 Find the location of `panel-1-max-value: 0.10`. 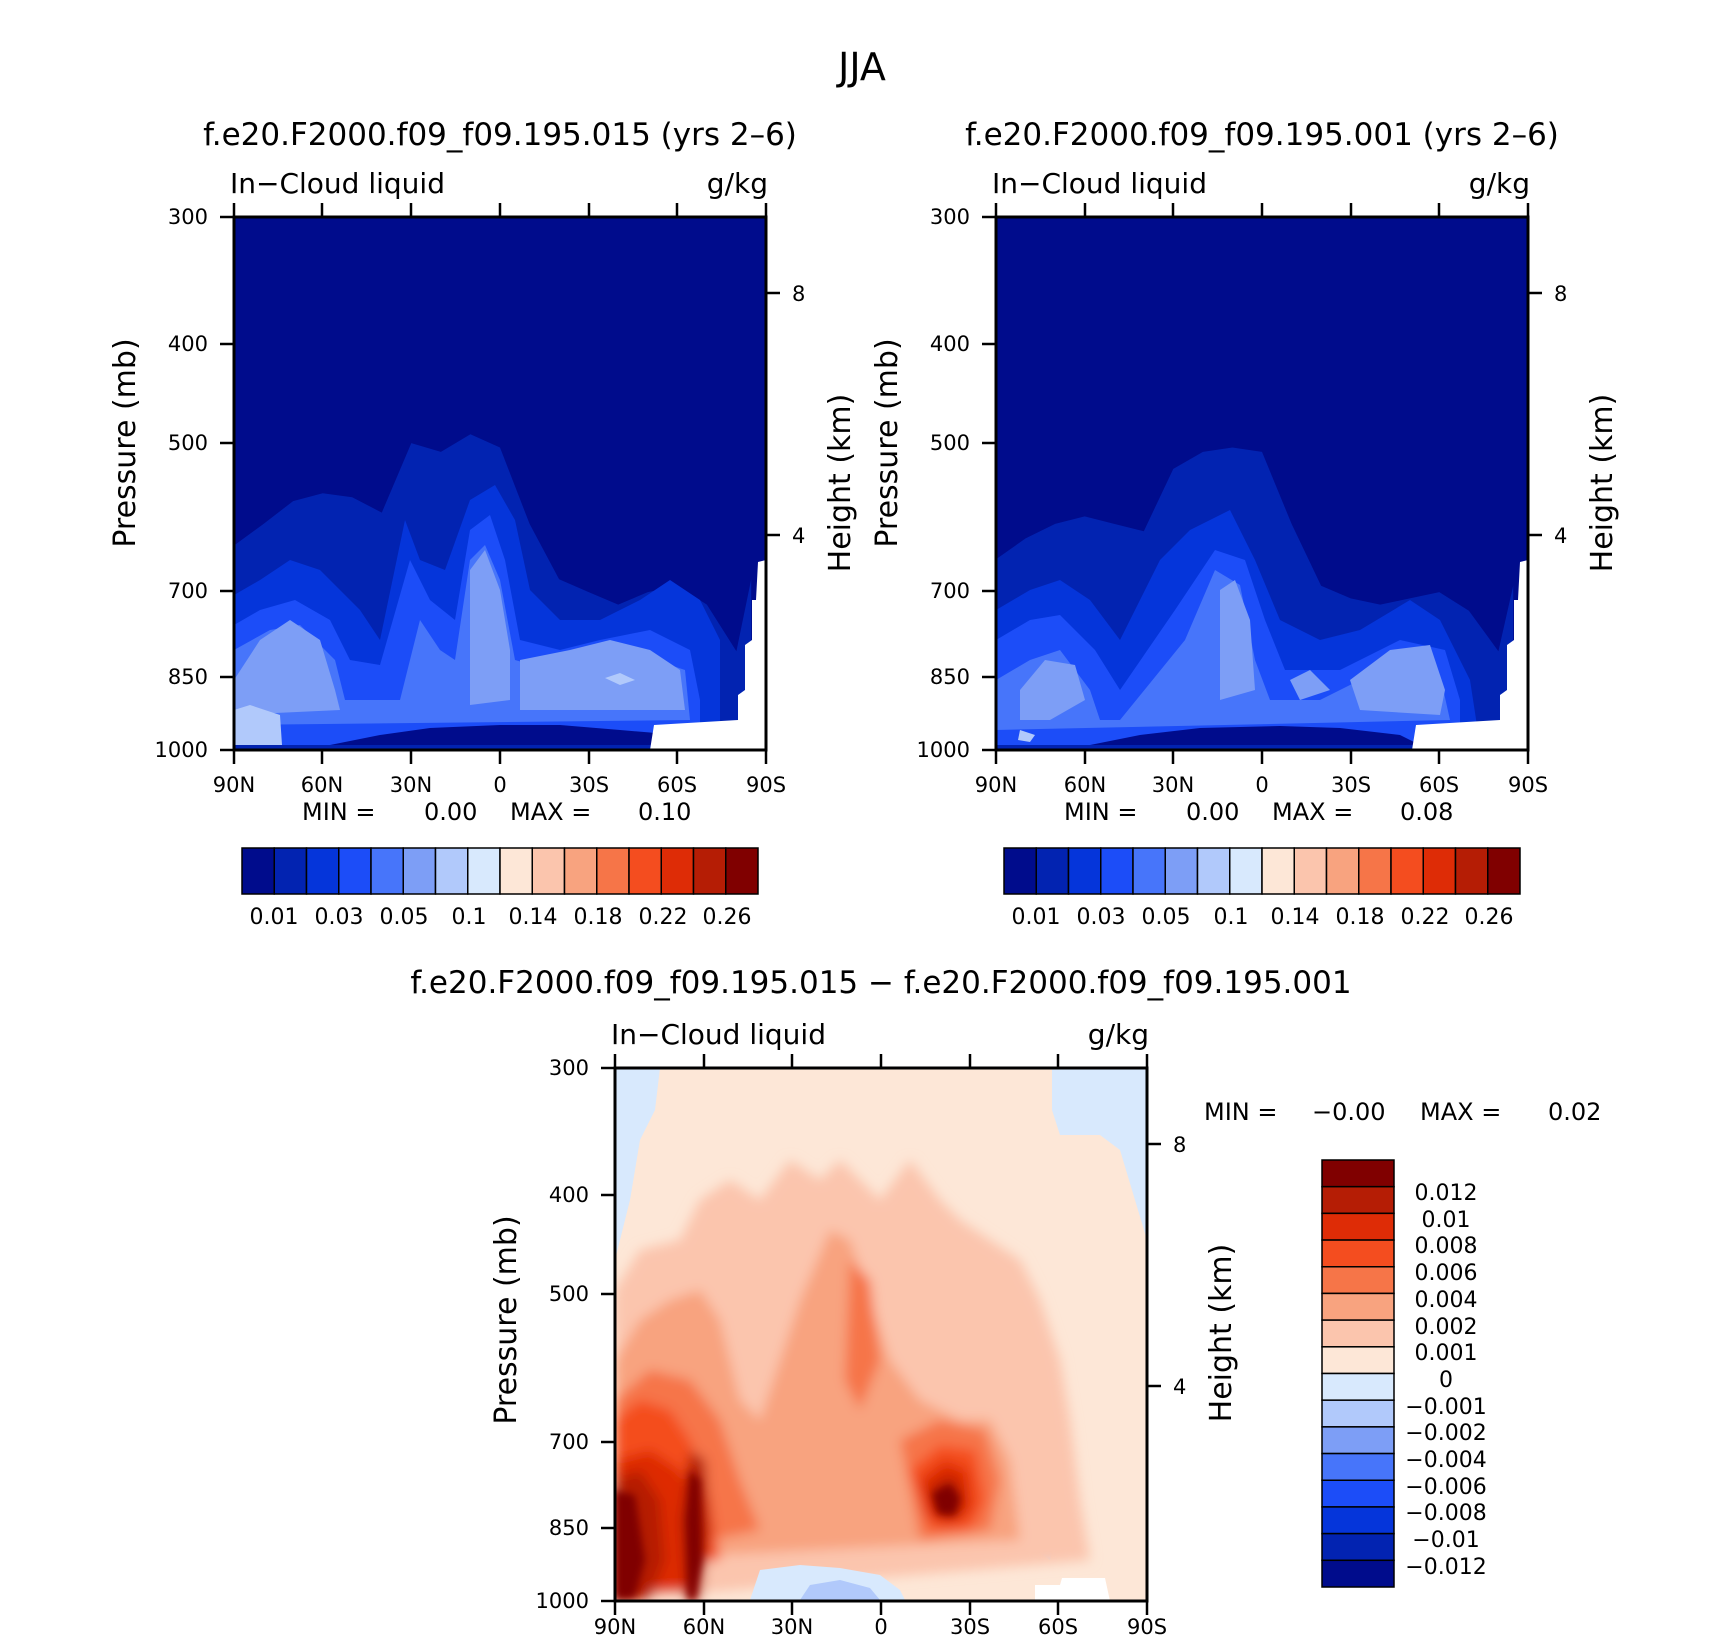

panel-1-max-value: 0.10 is located at coordinates (664, 812).